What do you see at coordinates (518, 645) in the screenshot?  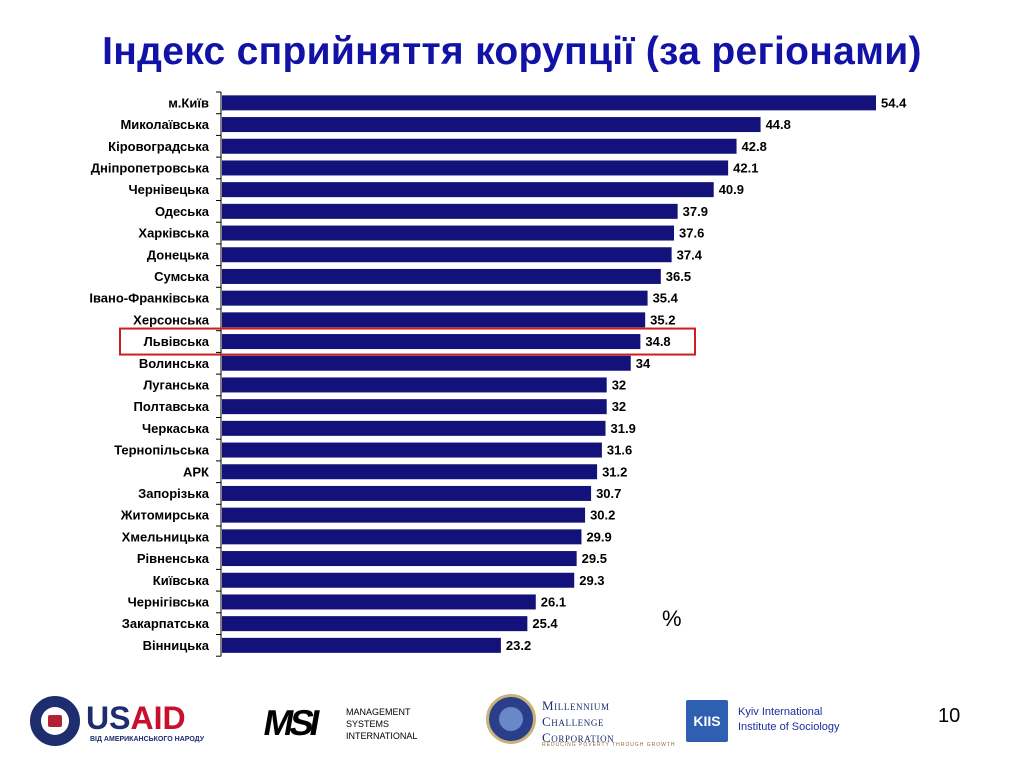 I see `value-label: 23.2` at bounding box center [518, 645].